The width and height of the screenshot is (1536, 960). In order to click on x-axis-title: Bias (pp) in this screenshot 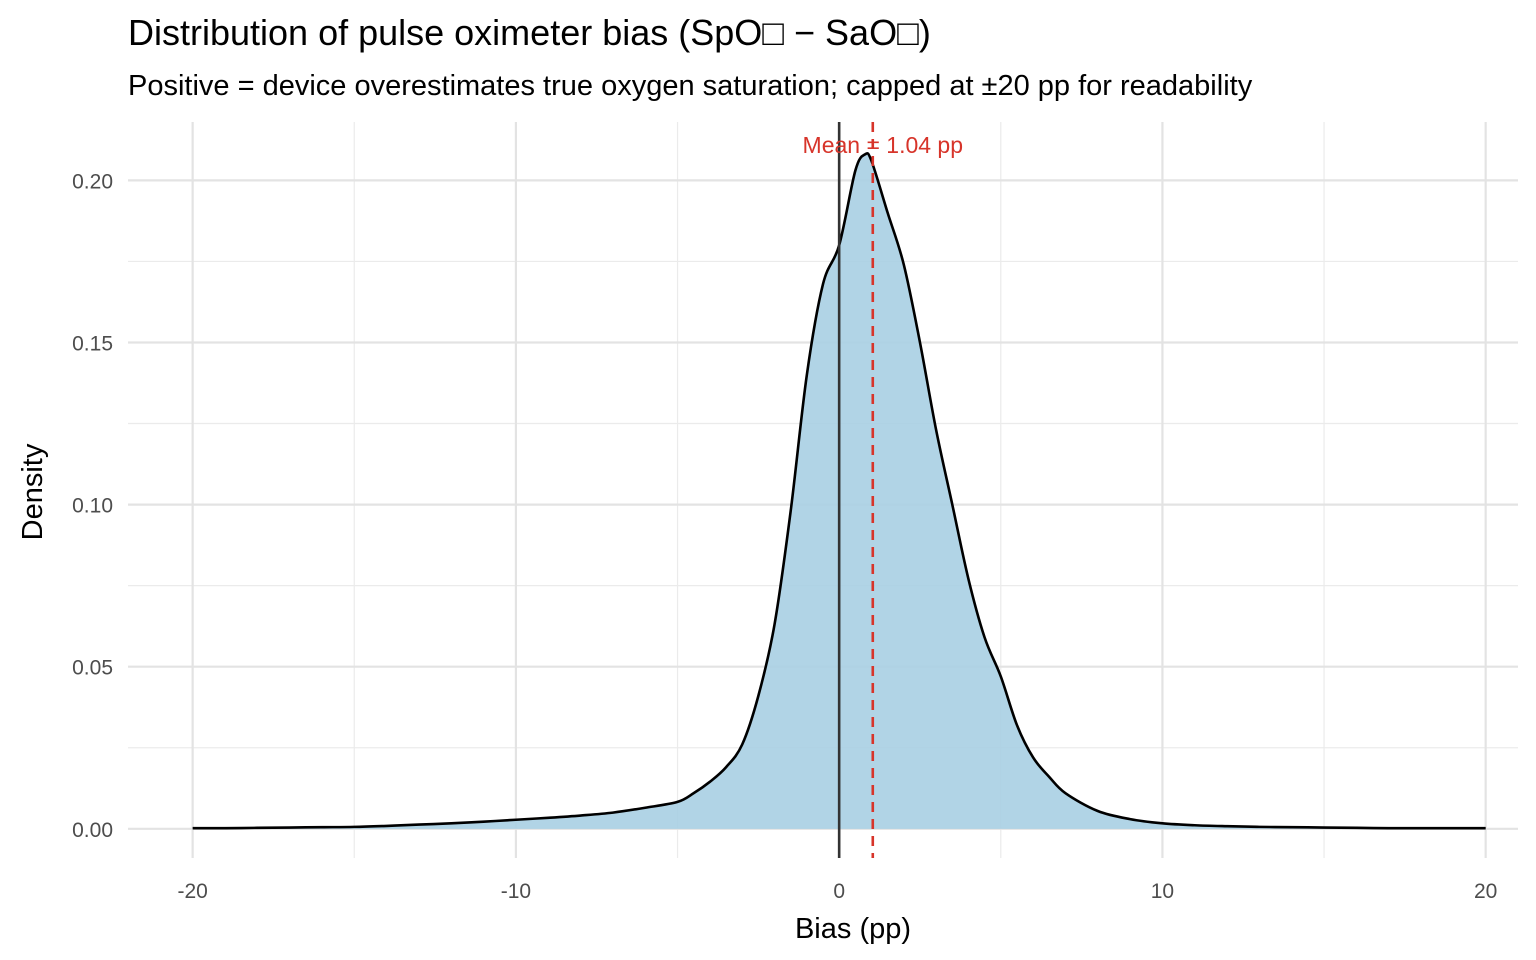, I will do `click(853, 929)`.